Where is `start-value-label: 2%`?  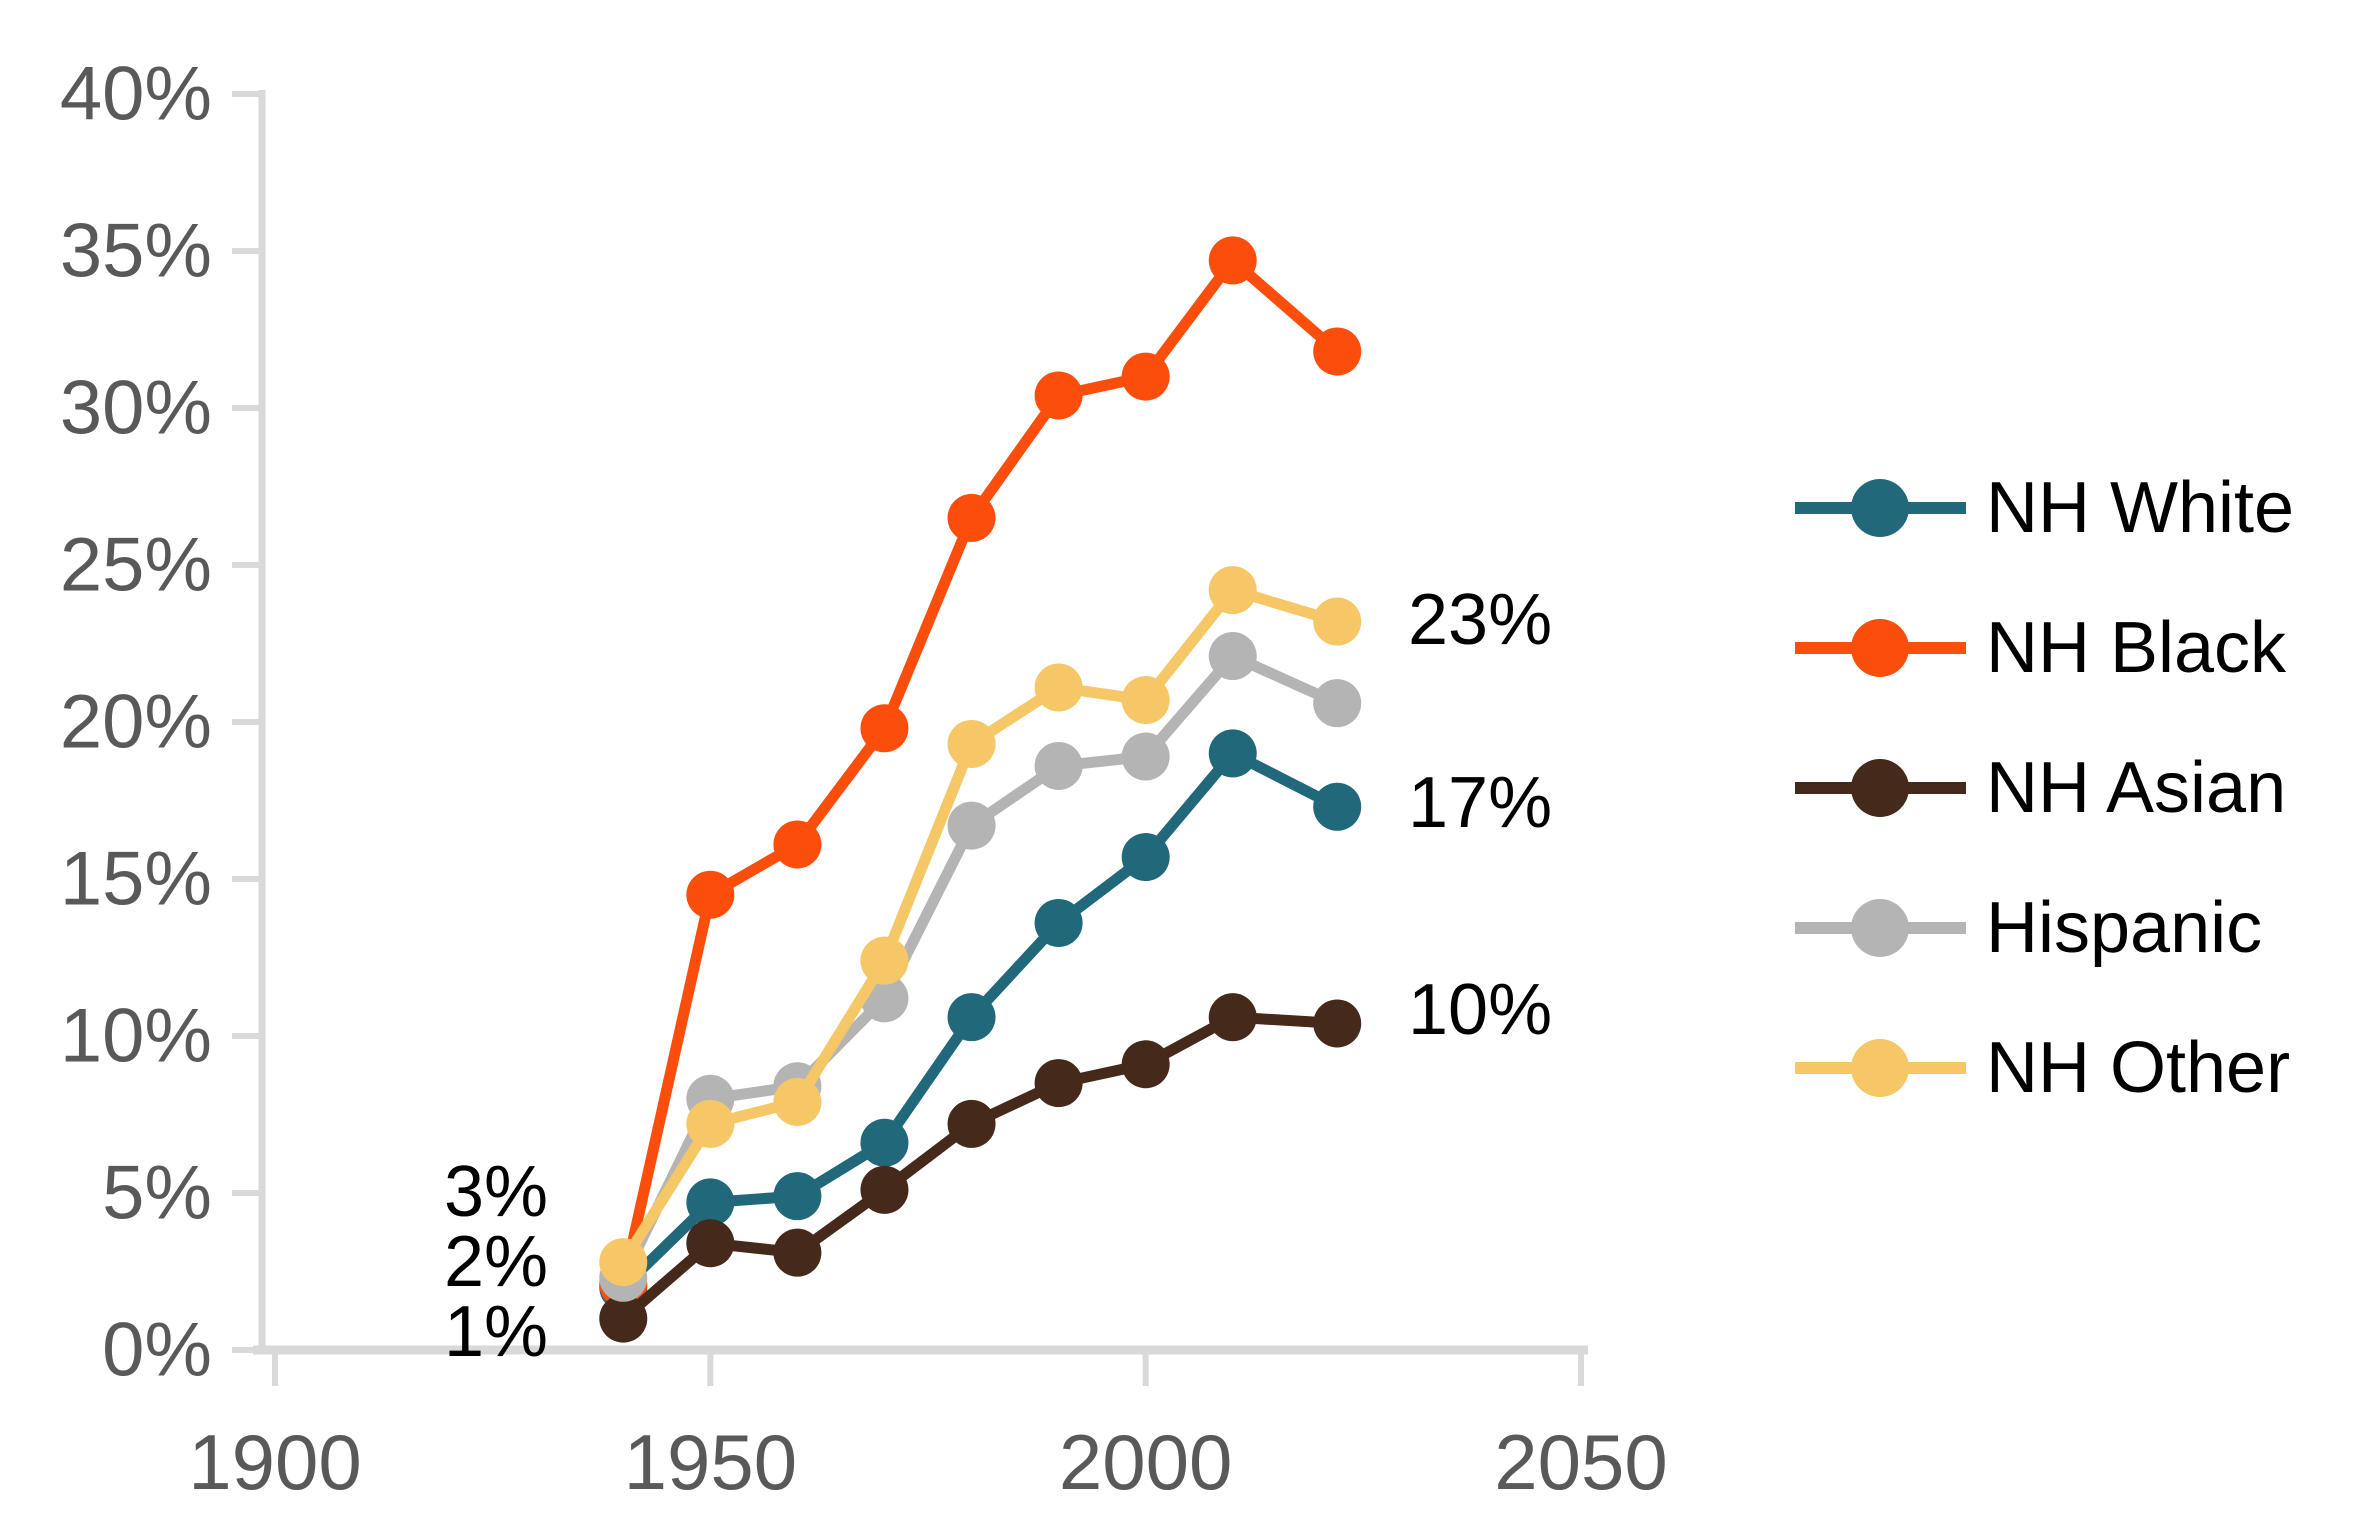
start-value-label: 2% is located at coordinates (496, 1262).